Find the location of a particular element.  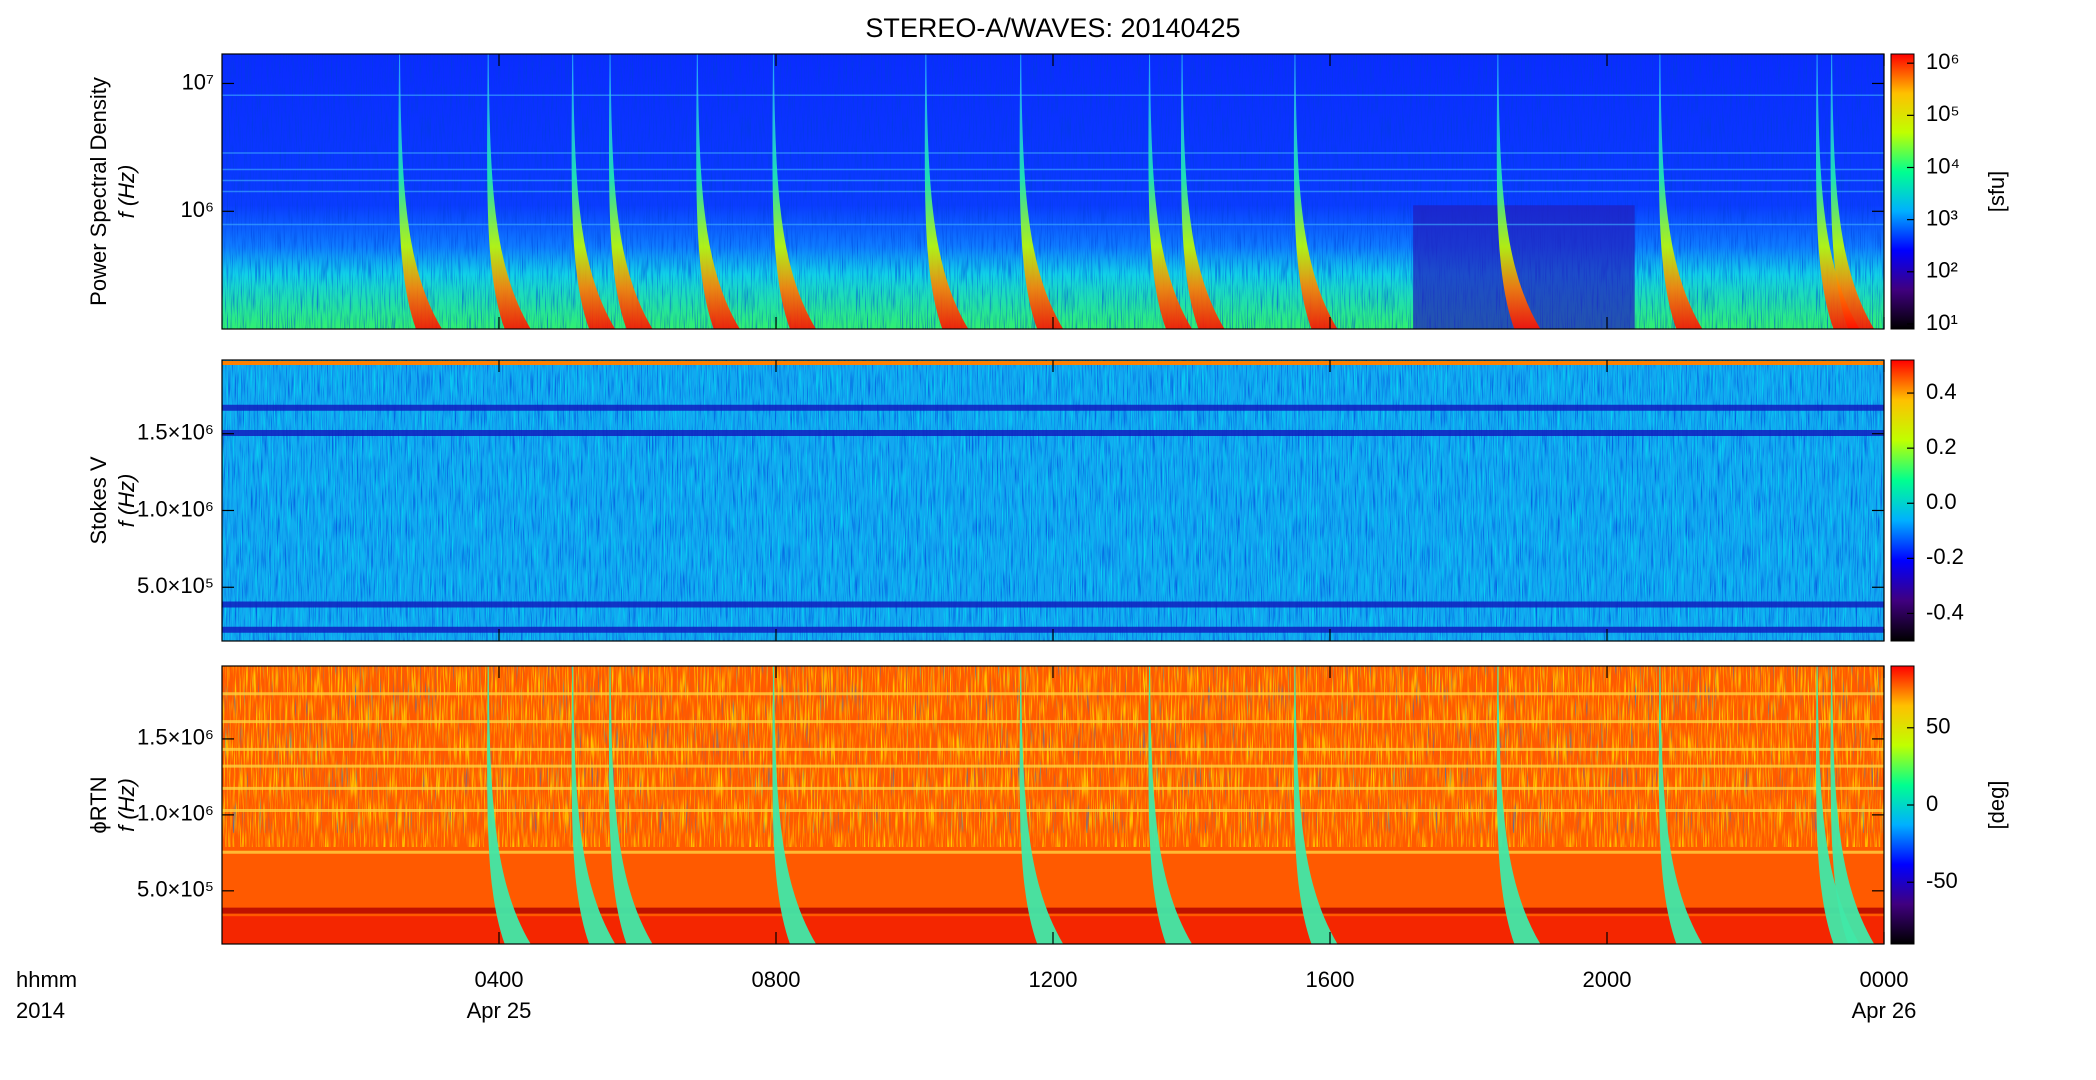

x-date-label: Apr 25 is located at coordinates (499, 1010).